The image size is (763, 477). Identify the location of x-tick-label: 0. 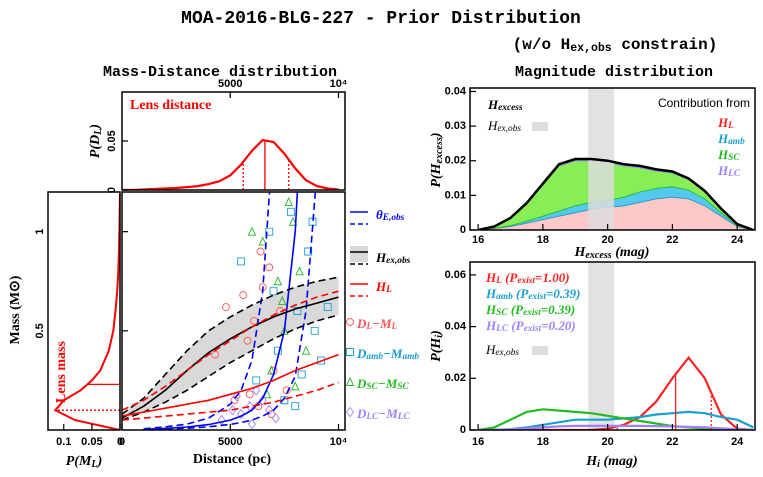
(120, 442).